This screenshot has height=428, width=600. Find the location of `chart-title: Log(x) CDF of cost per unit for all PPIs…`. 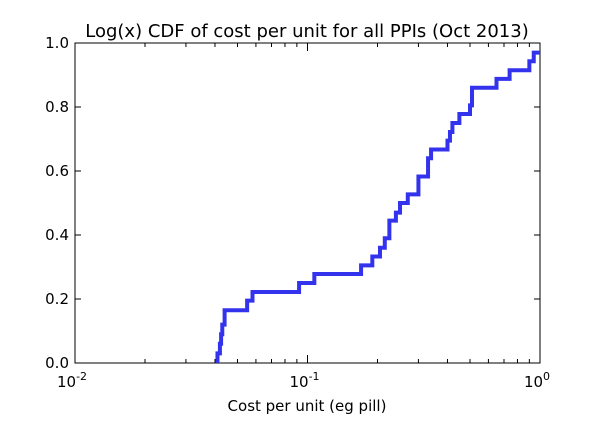

chart-title: Log(x) CDF of cost per unit for all PPIs… is located at coordinates (306, 31).